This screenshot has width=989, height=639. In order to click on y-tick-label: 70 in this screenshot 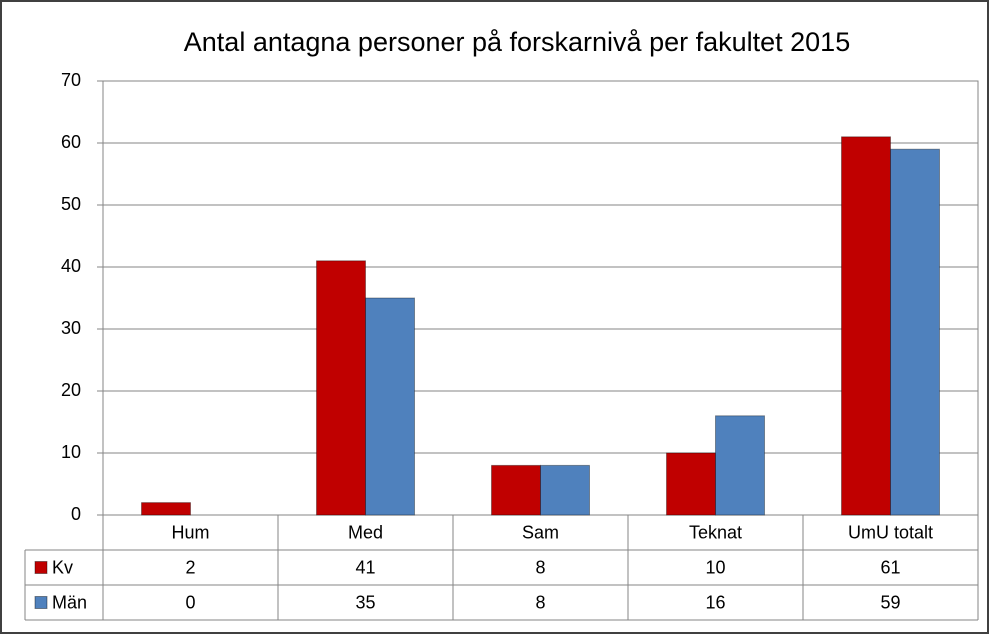, I will do `click(71, 80)`.